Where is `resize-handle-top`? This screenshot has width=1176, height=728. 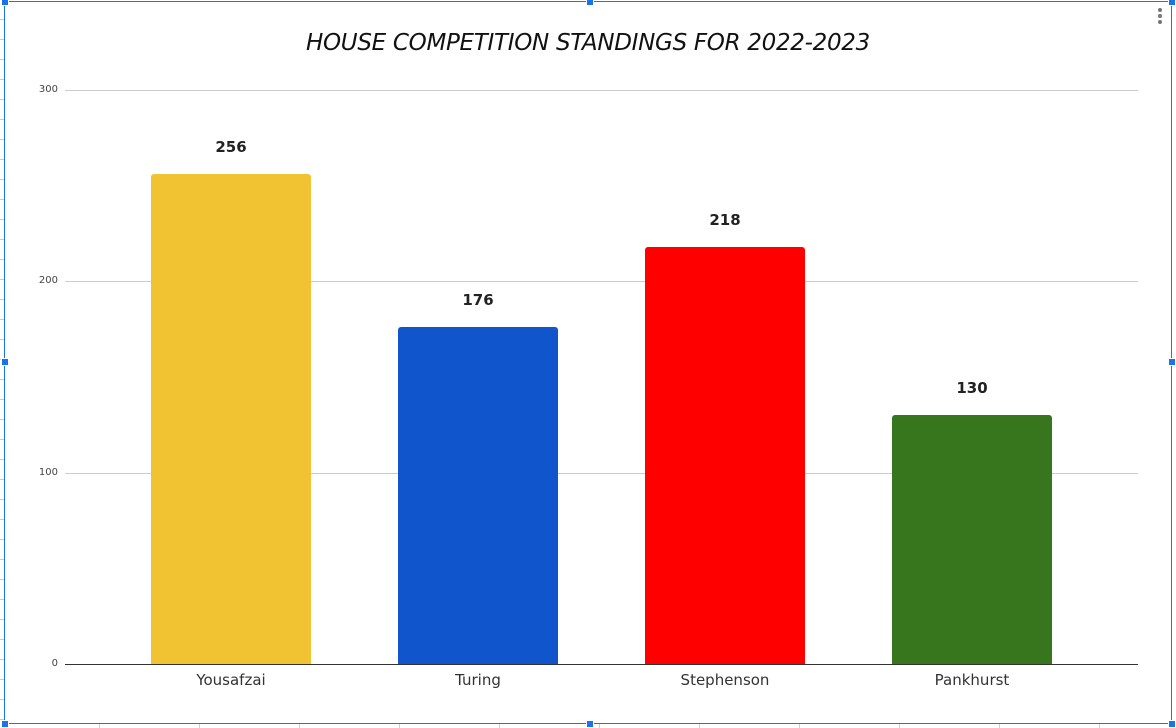
resize-handle-top is located at coordinates (590, 3).